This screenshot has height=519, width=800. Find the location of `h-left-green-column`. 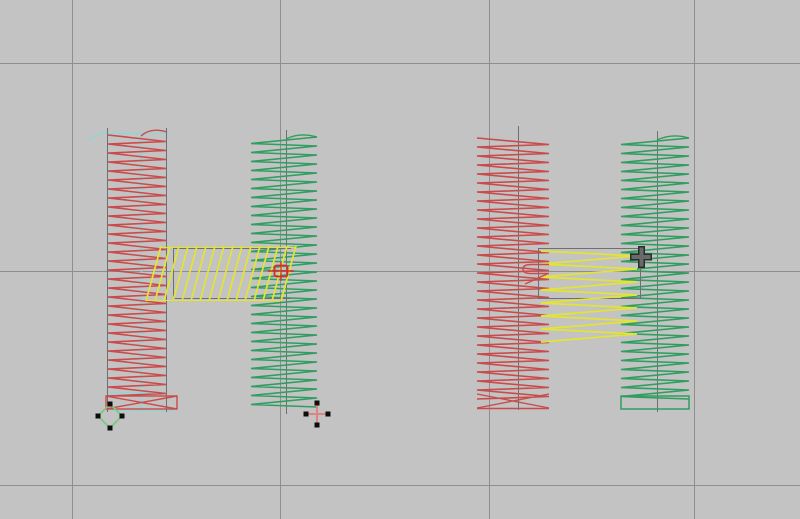

h-left-green-column is located at coordinates (284, 272).